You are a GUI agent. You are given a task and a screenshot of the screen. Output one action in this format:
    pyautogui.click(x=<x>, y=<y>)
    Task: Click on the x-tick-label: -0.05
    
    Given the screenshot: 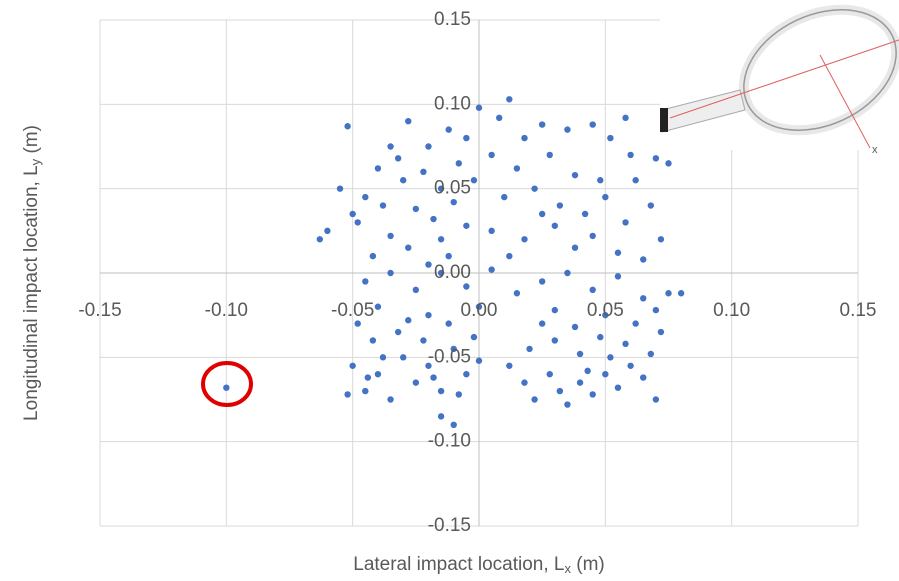 What is the action you would take?
    pyautogui.click(x=352, y=310)
    